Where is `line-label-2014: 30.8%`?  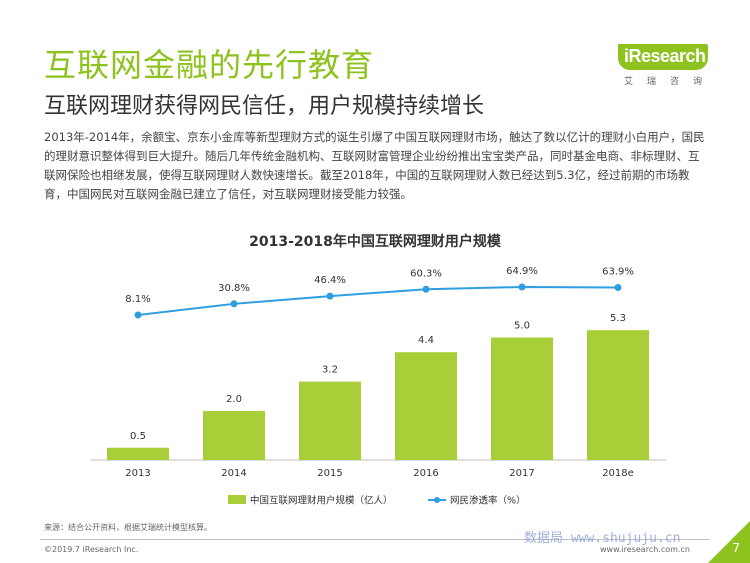
line-label-2014: 30.8% is located at coordinates (234, 288).